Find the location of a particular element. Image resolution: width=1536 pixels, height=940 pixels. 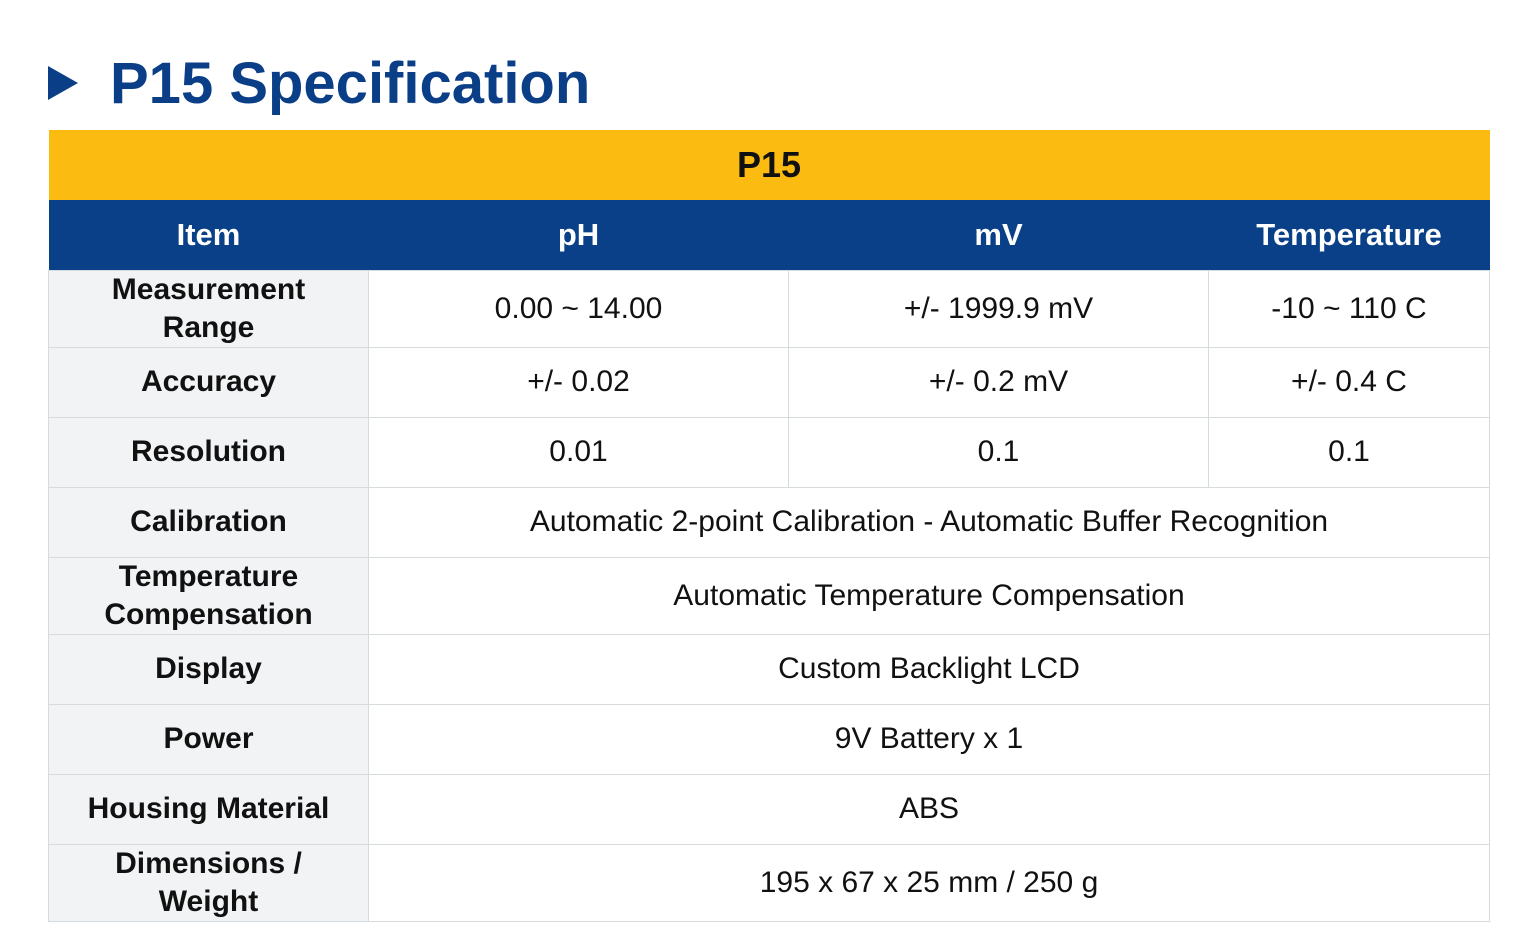

cell: ABS is located at coordinates (929, 809).